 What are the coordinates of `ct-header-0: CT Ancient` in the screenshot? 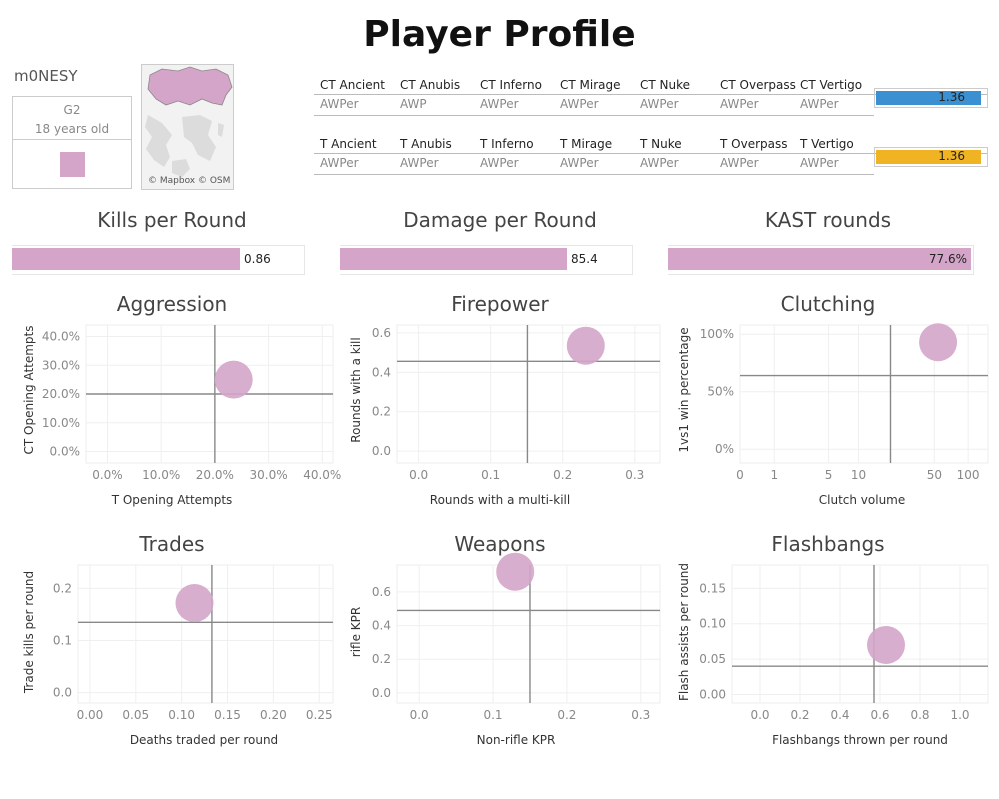 It's located at (352, 85).